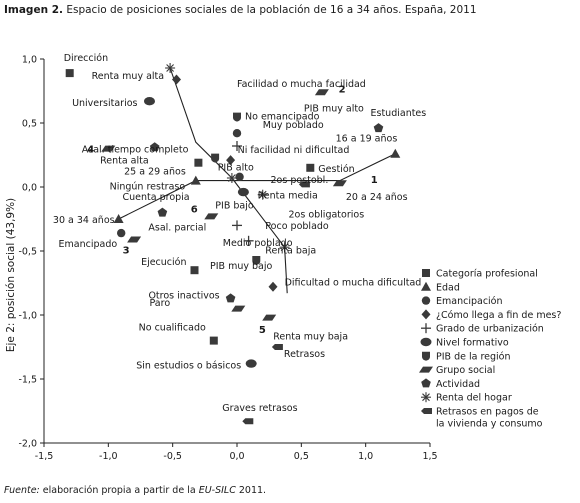 This screenshot has width=580, height=503. I want to click on category-label: 2os postobl., so click(300, 180).